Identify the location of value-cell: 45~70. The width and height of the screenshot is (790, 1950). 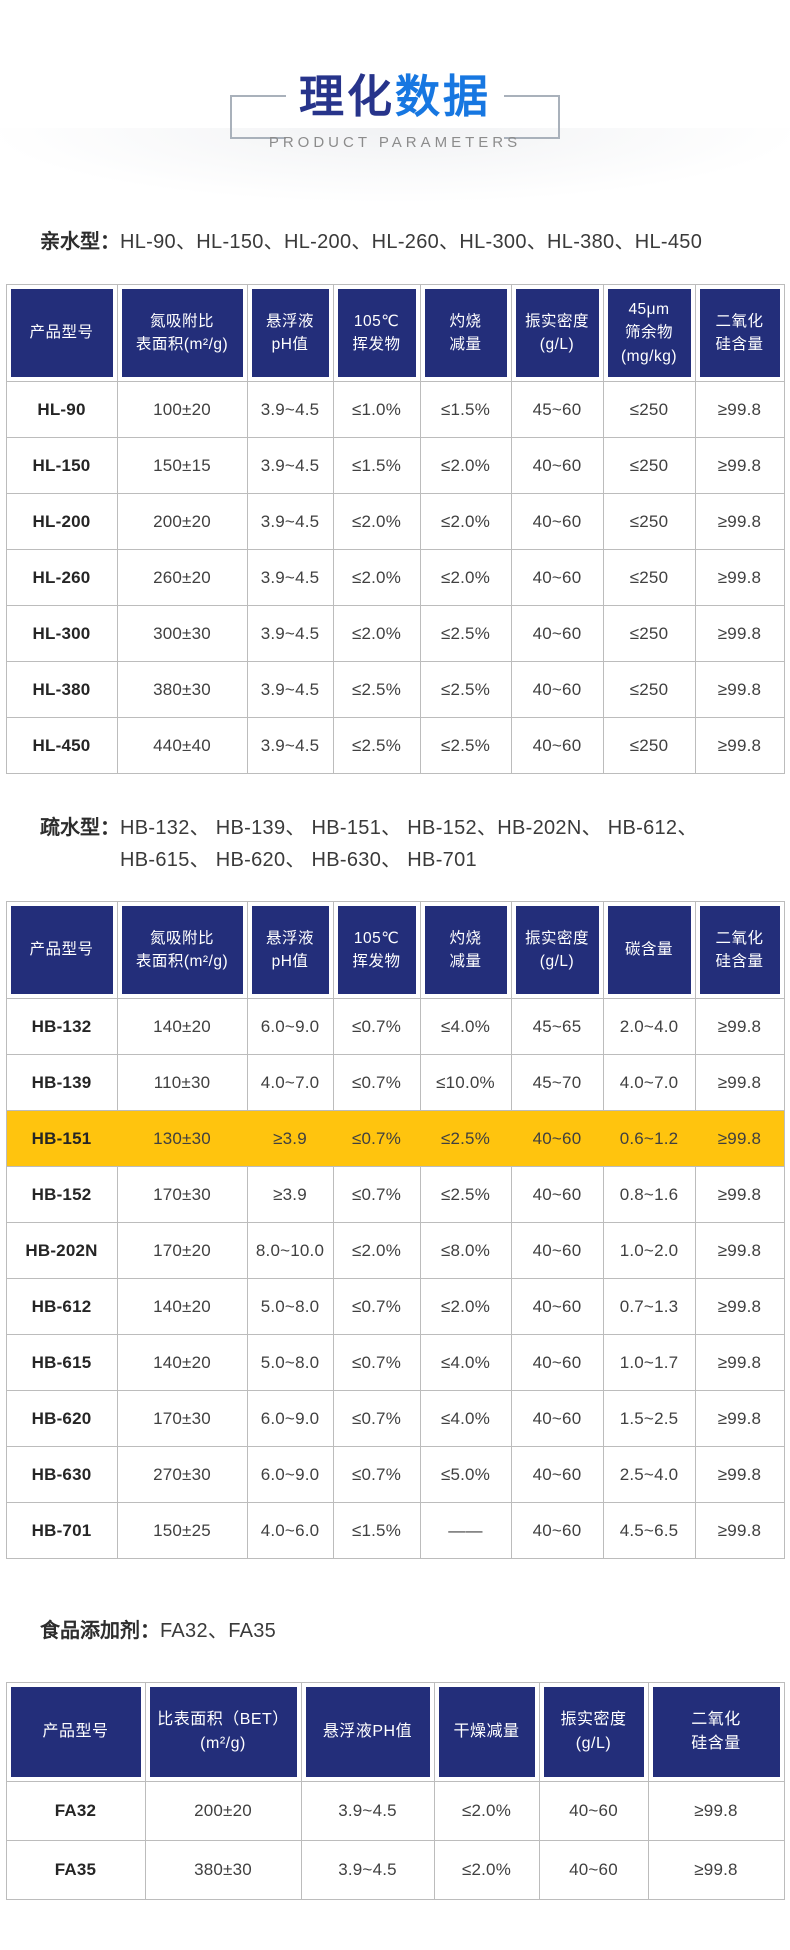
(557, 1082).